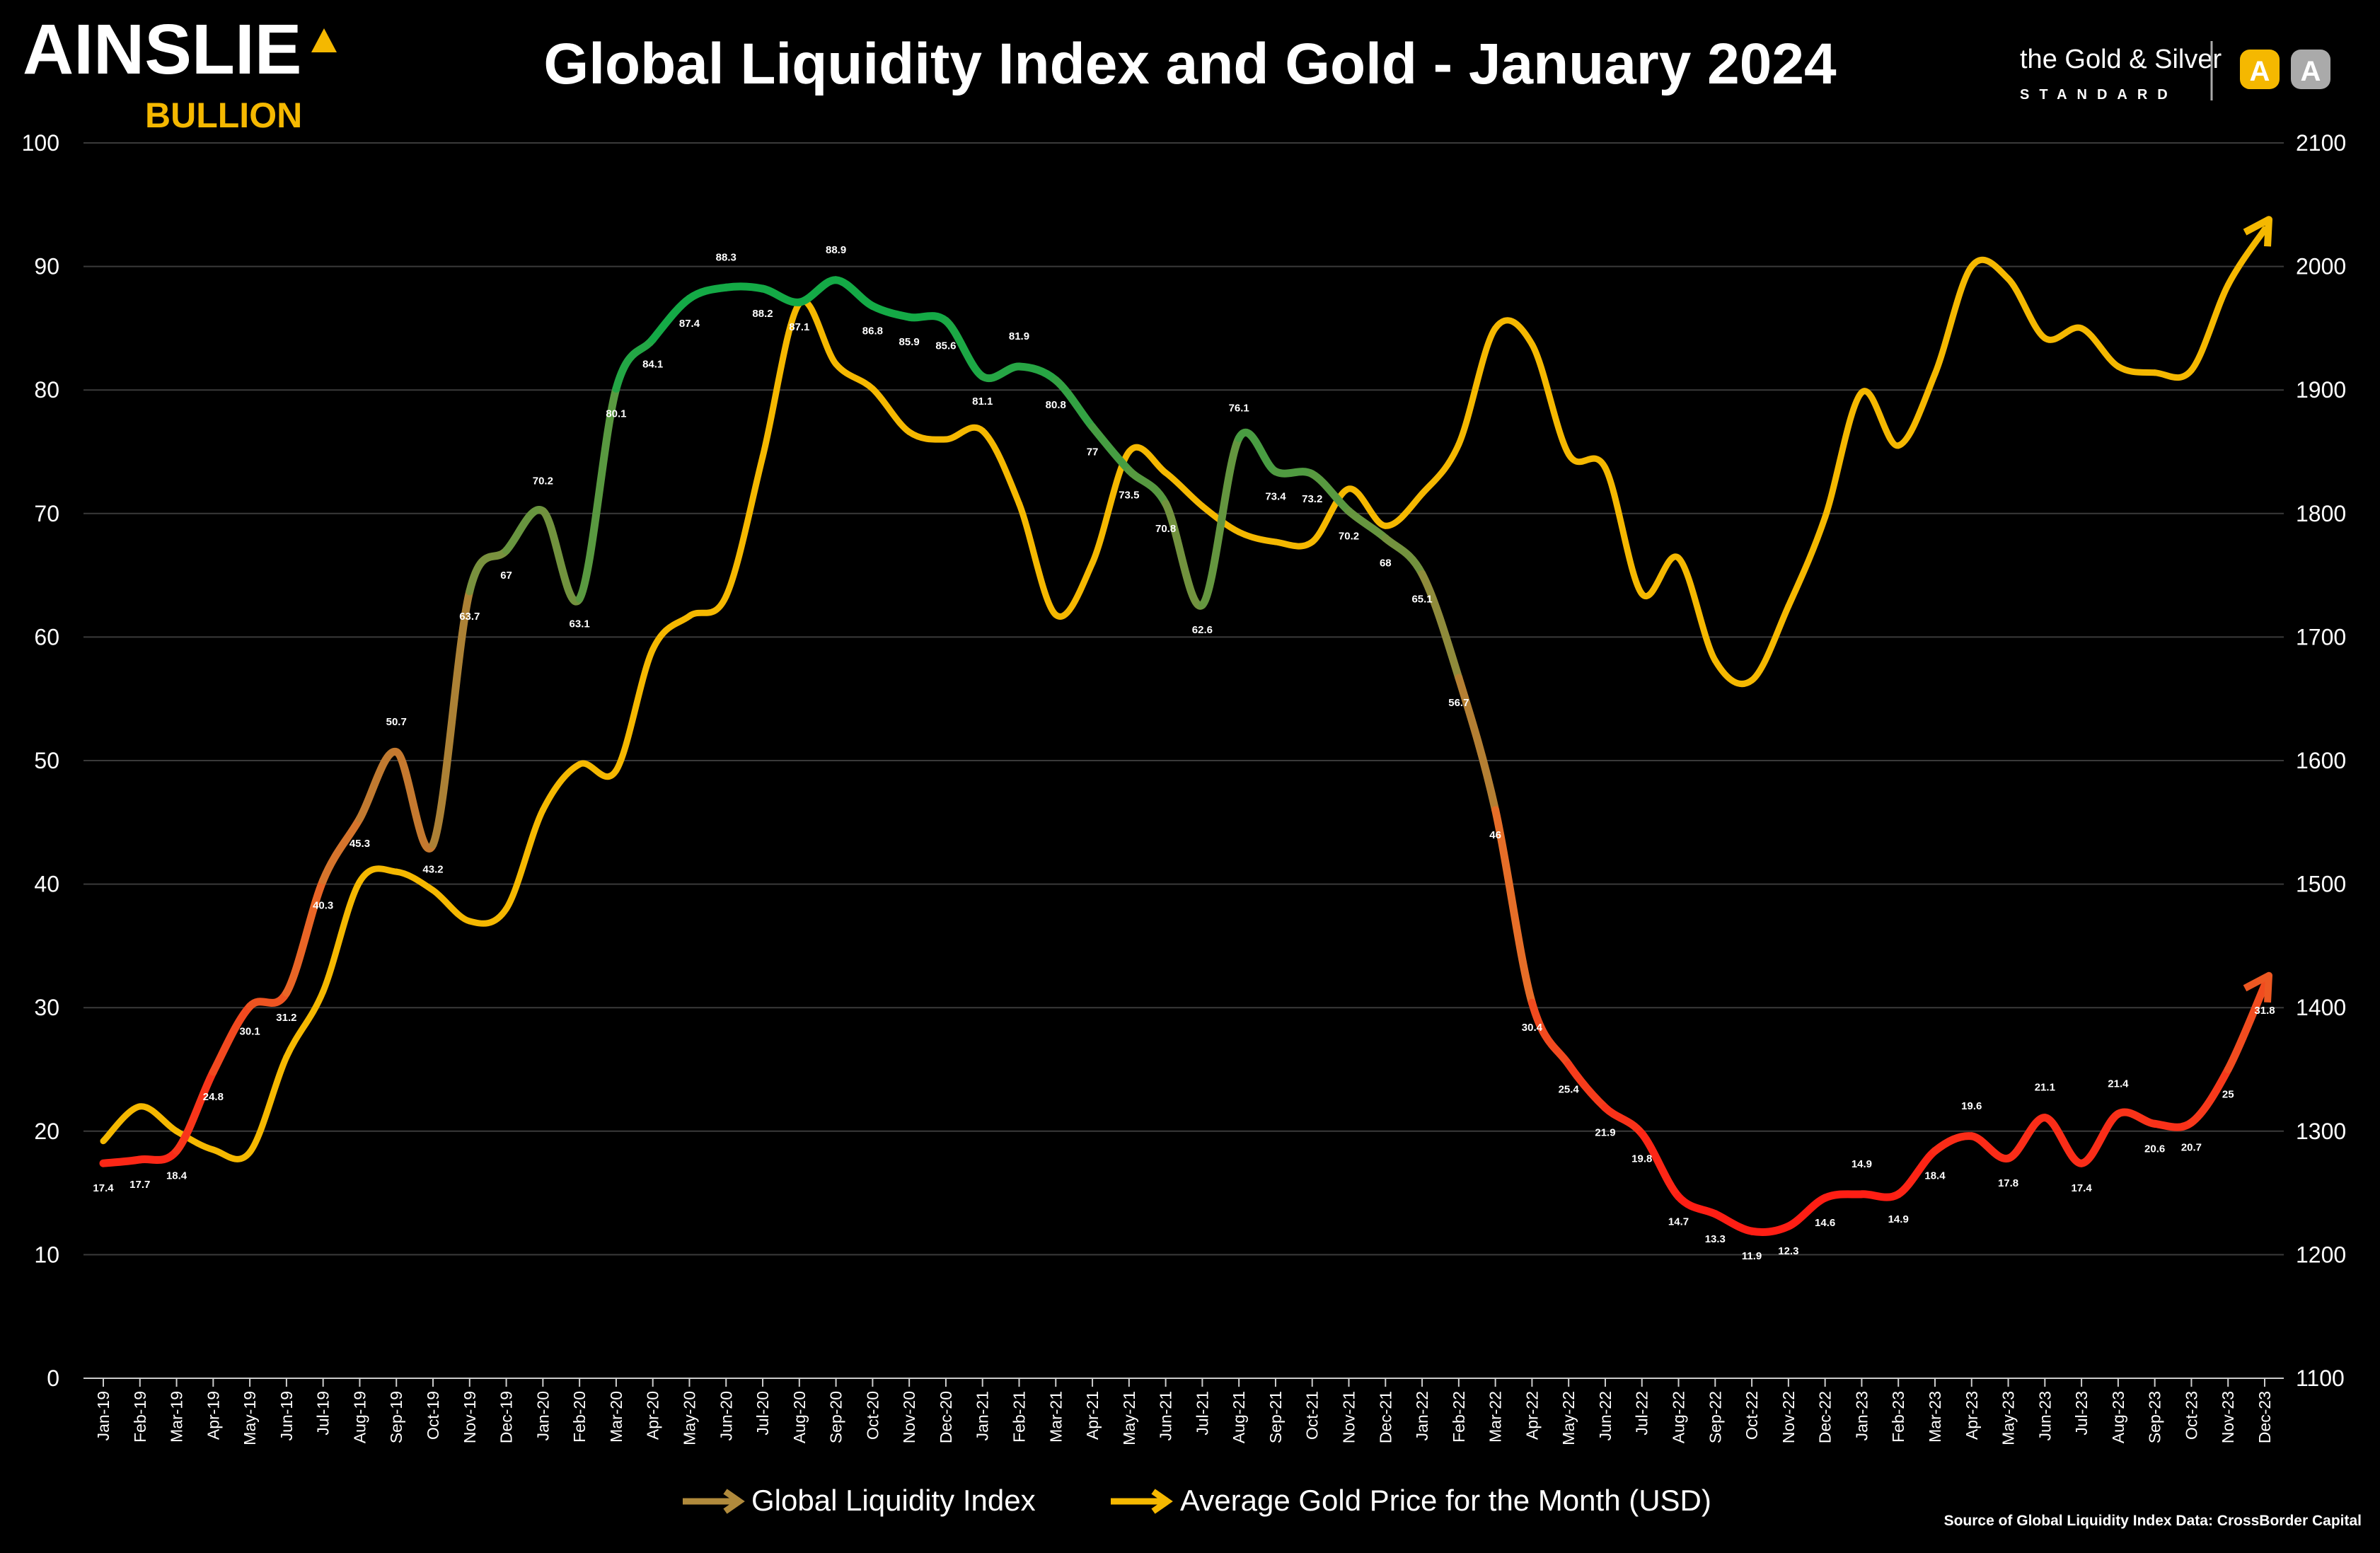  What do you see at coordinates (224, 116) in the screenshot?
I see `brand-sub: BULLION` at bounding box center [224, 116].